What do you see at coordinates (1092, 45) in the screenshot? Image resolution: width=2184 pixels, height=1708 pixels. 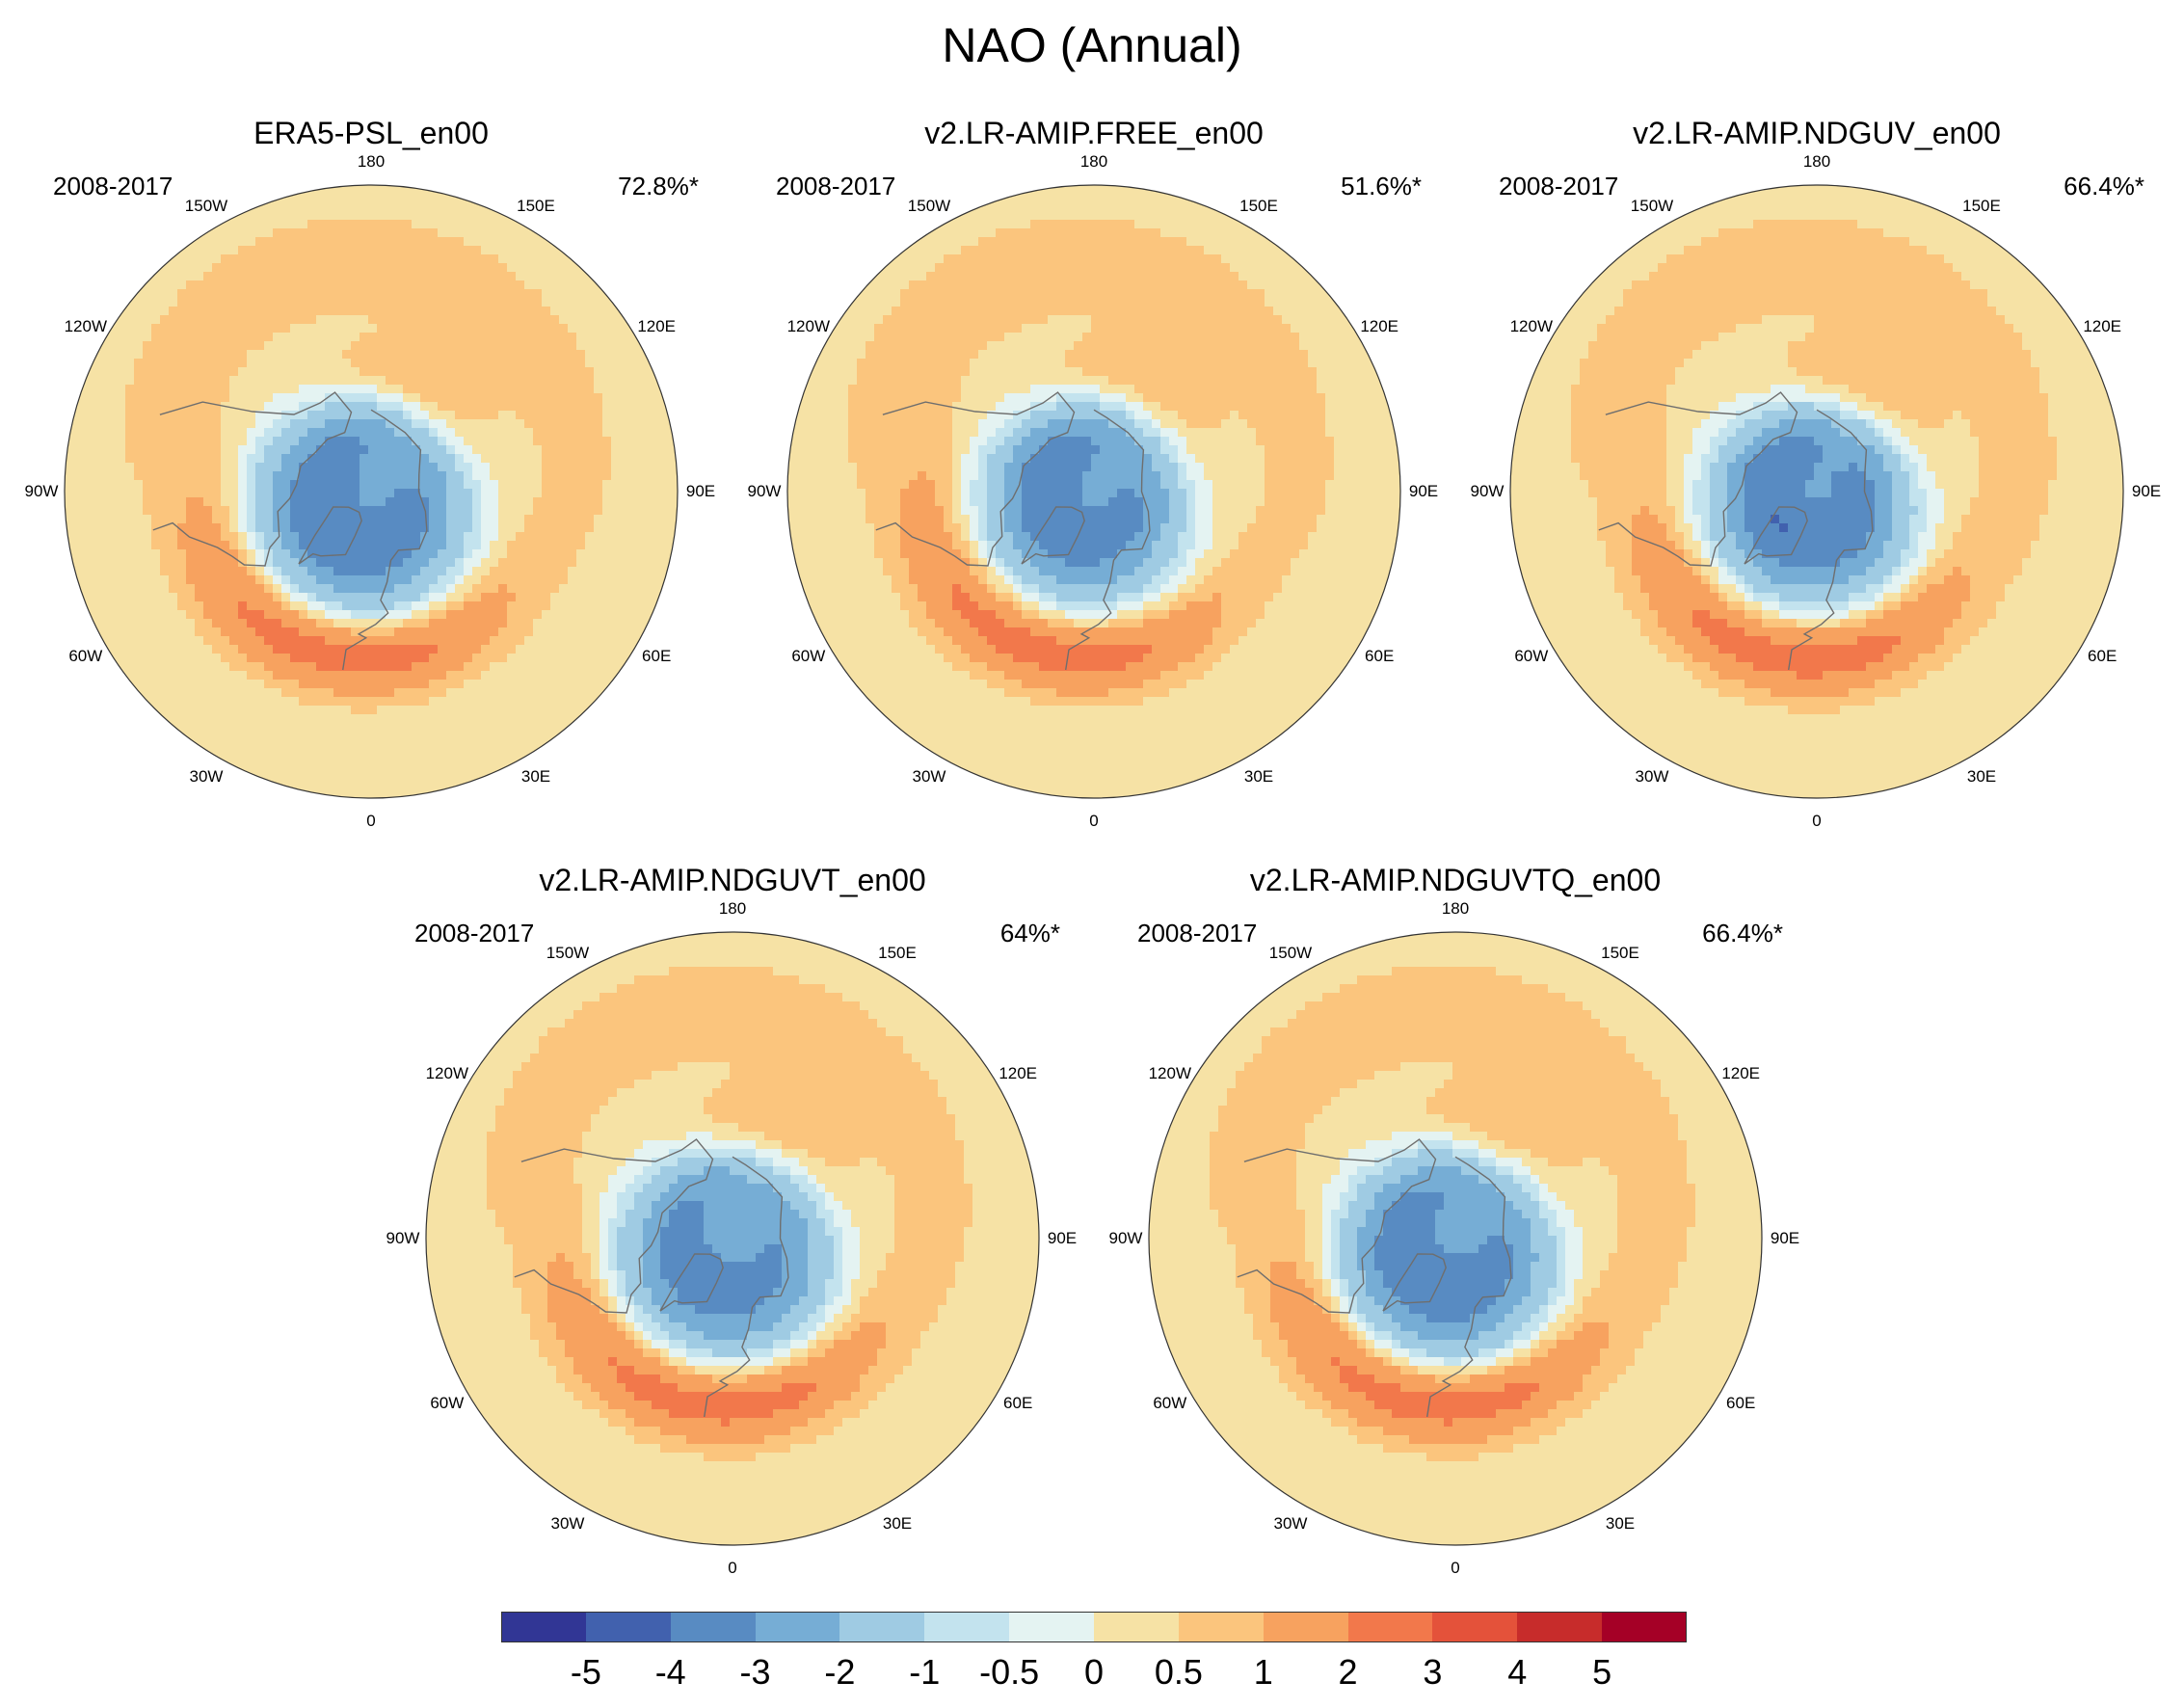 I see `figure-title: NAO (Annual)` at bounding box center [1092, 45].